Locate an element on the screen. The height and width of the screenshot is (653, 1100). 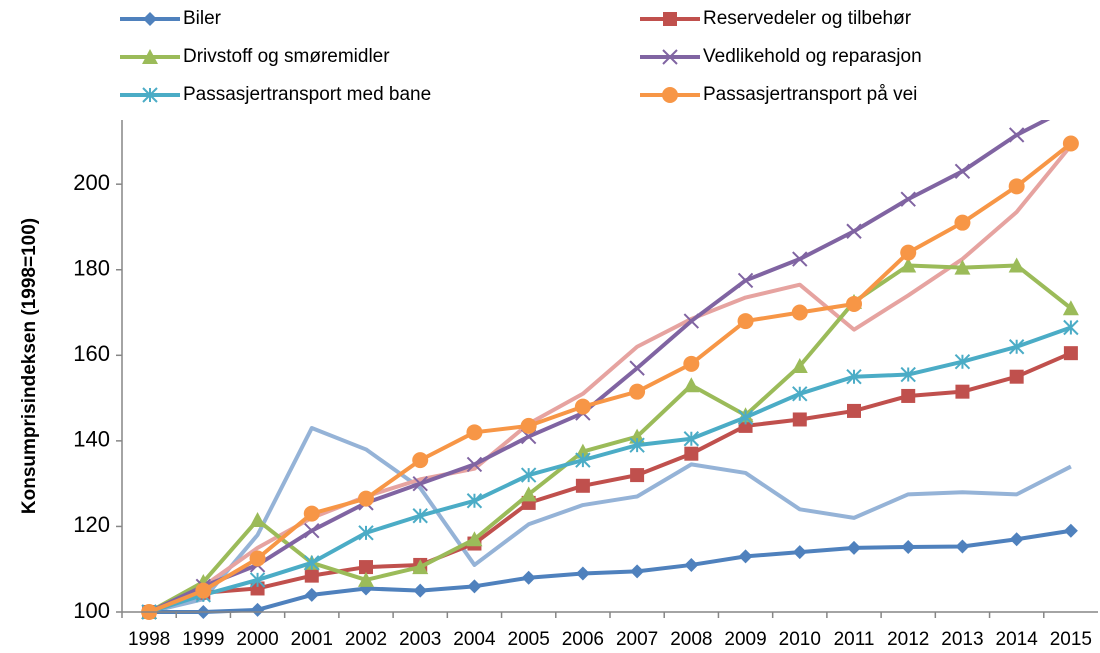
x-tick-label: 2005 is located at coordinates (529, 639).